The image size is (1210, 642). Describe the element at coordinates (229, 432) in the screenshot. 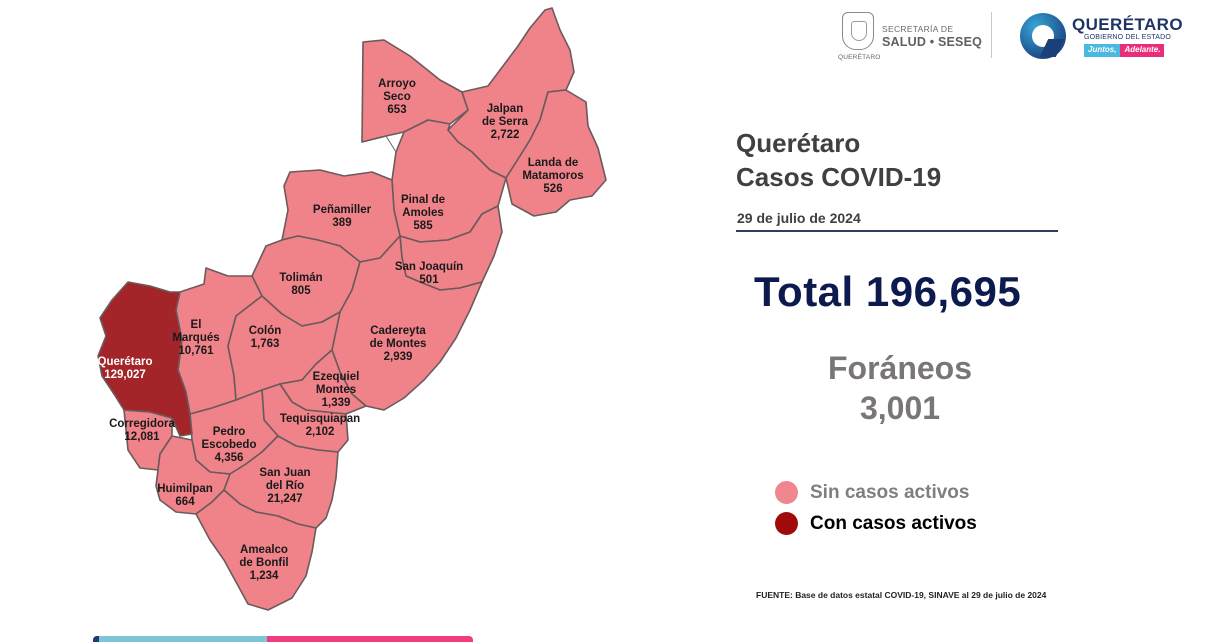

I see `muni-name: Pedro` at that location.